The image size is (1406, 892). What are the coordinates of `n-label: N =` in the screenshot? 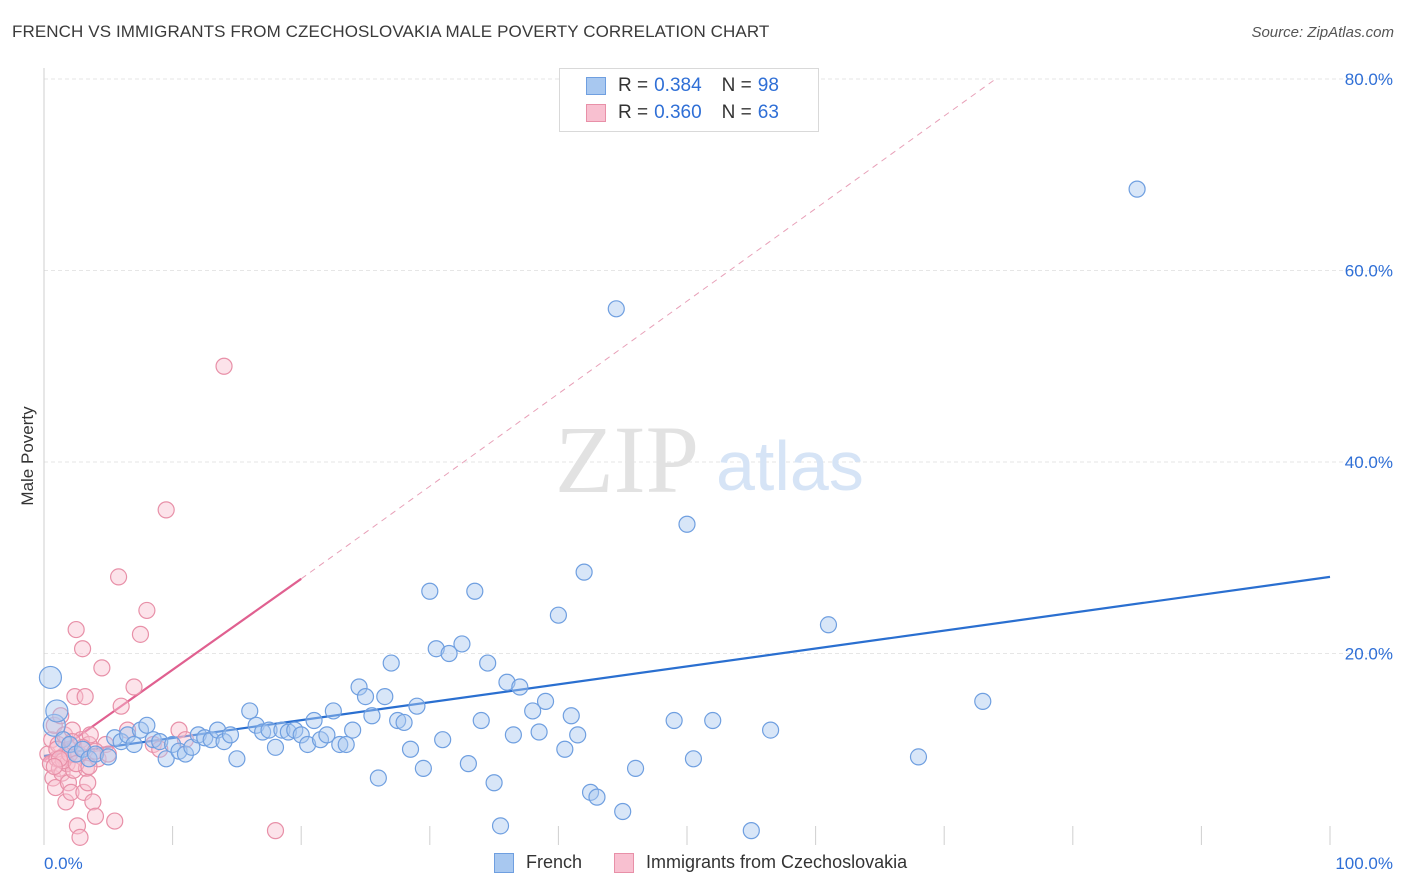 It's located at (736, 85).